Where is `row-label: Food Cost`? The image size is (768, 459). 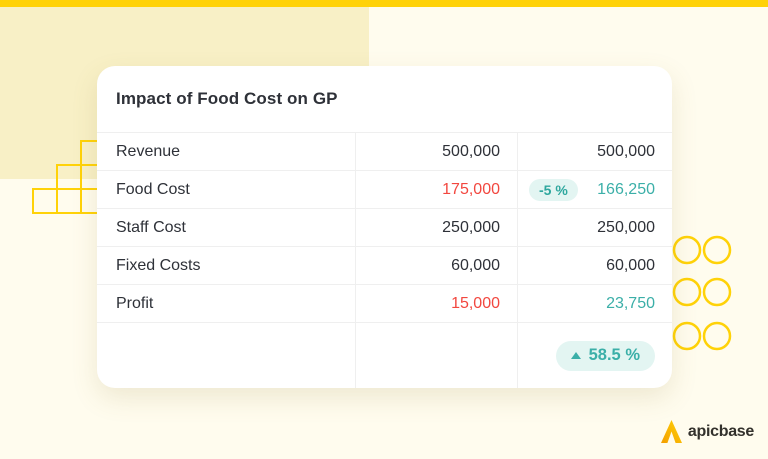
row-label: Food Cost is located at coordinates (153, 189).